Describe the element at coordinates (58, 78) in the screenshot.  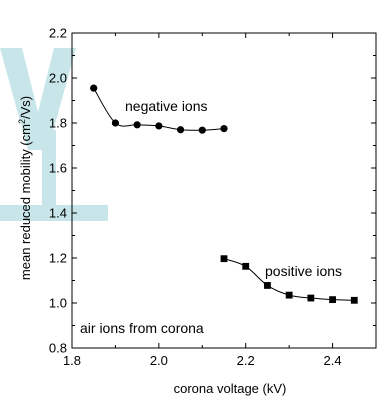
I see `y-tick-label: 2.0` at that location.